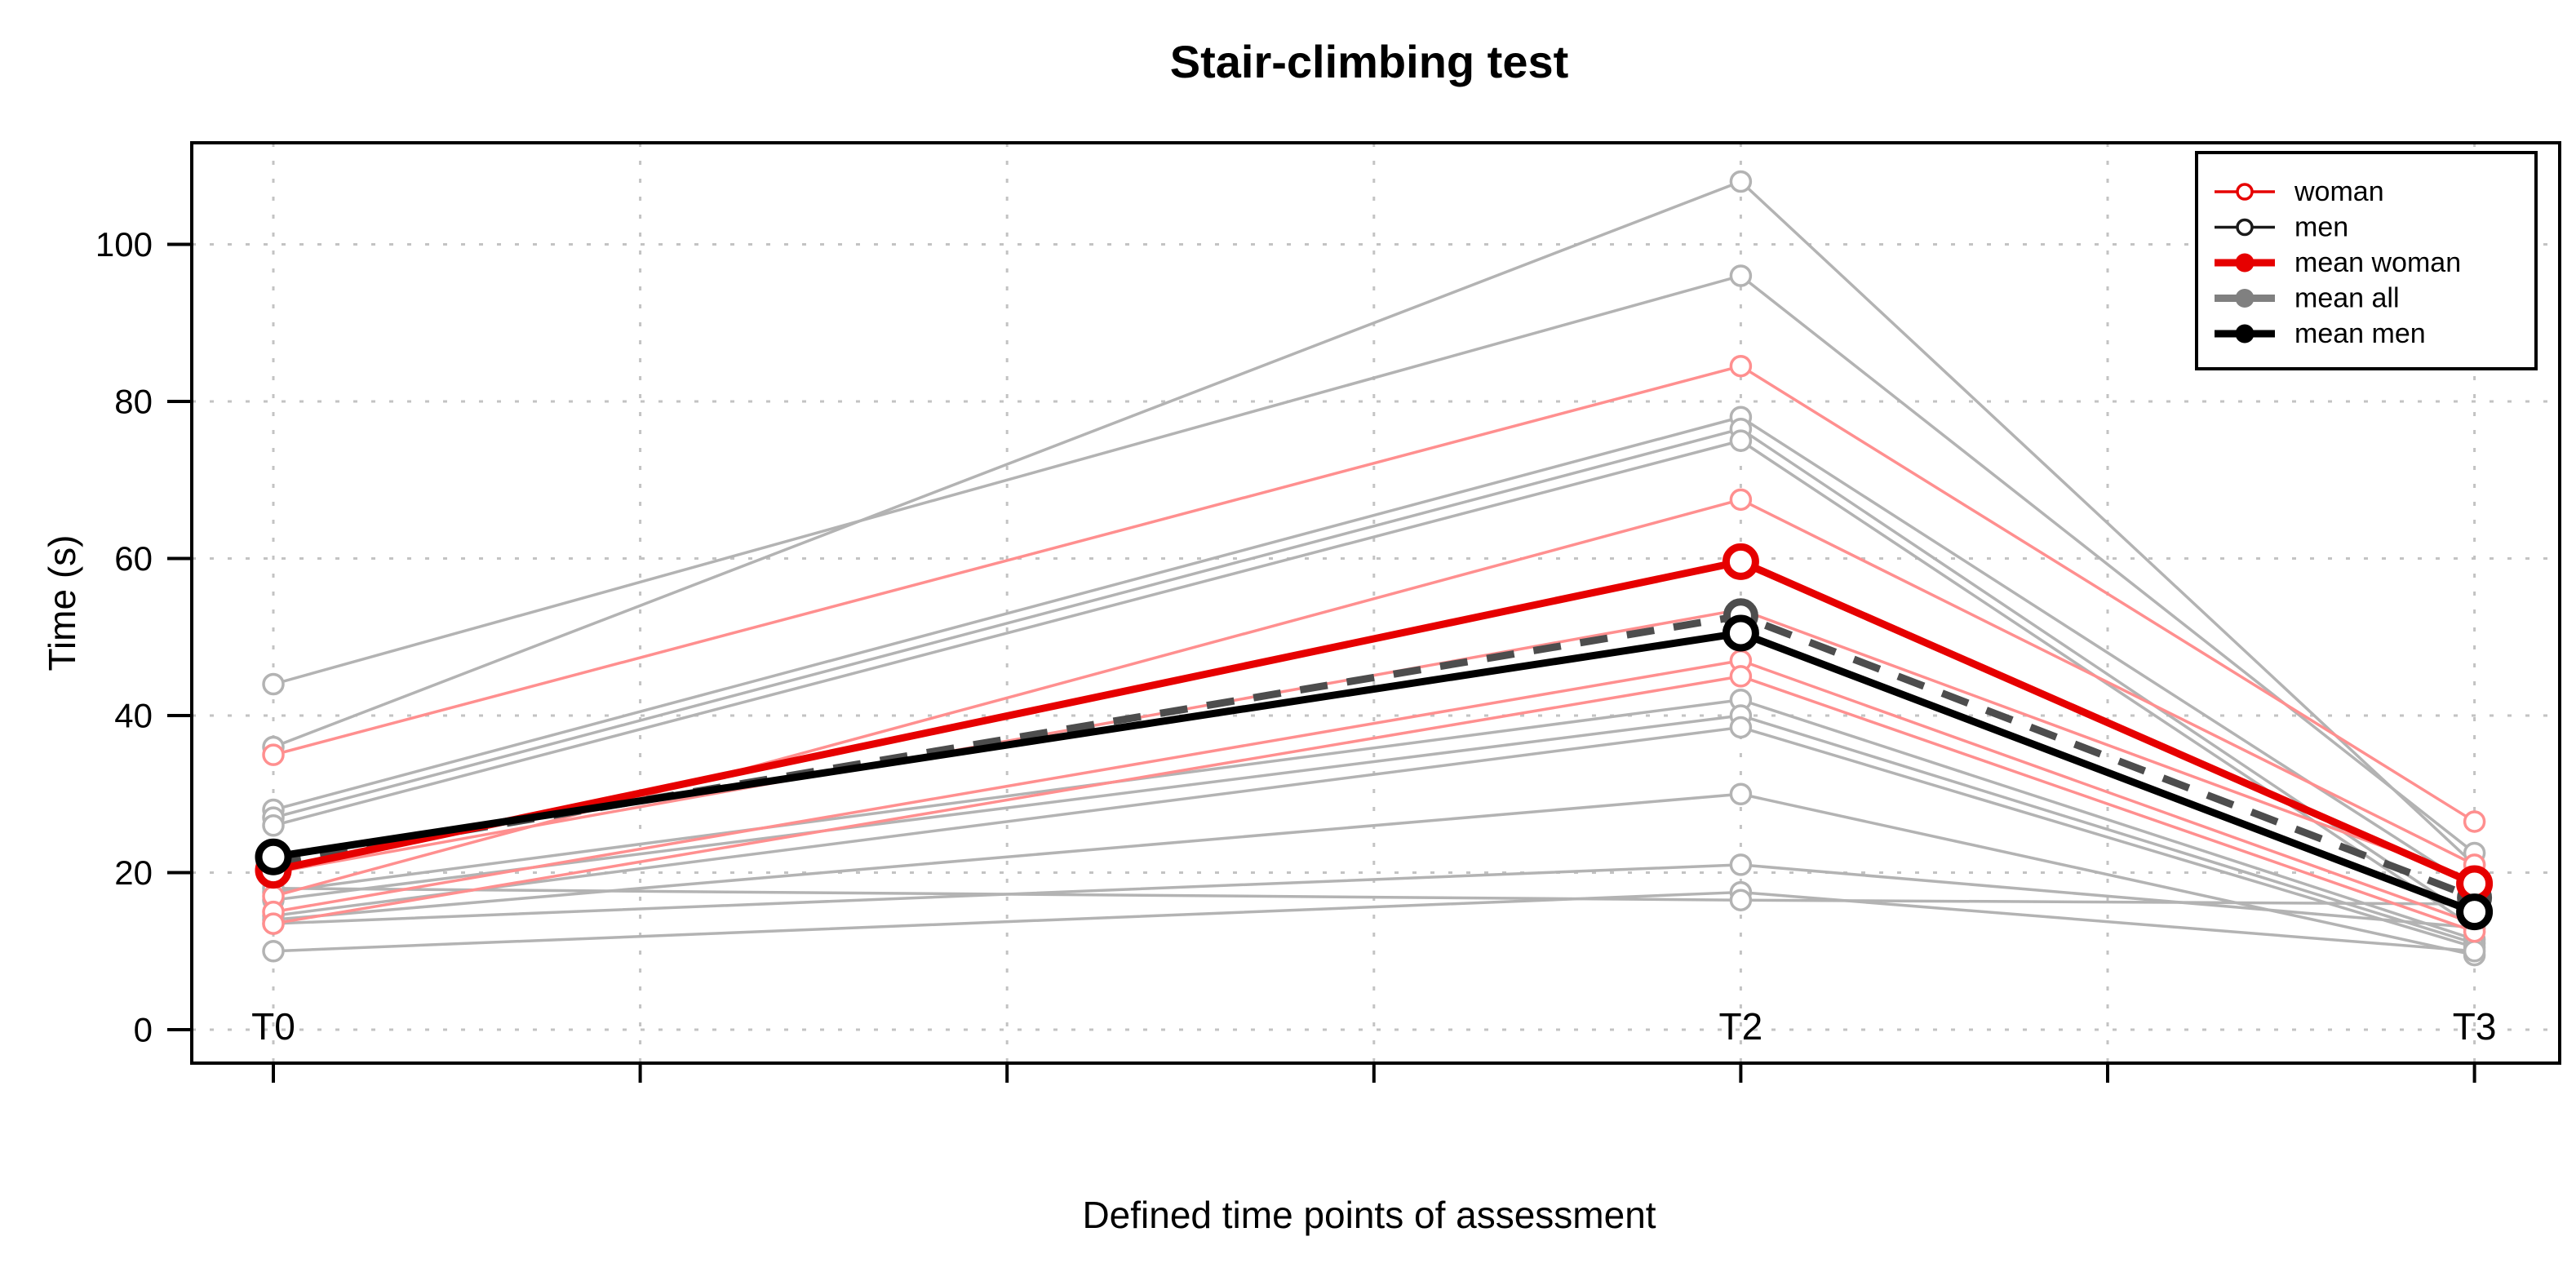 The width and height of the screenshot is (2576, 1272). What do you see at coordinates (273, 857) in the screenshot?
I see `marker-mean-men-T0` at bounding box center [273, 857].